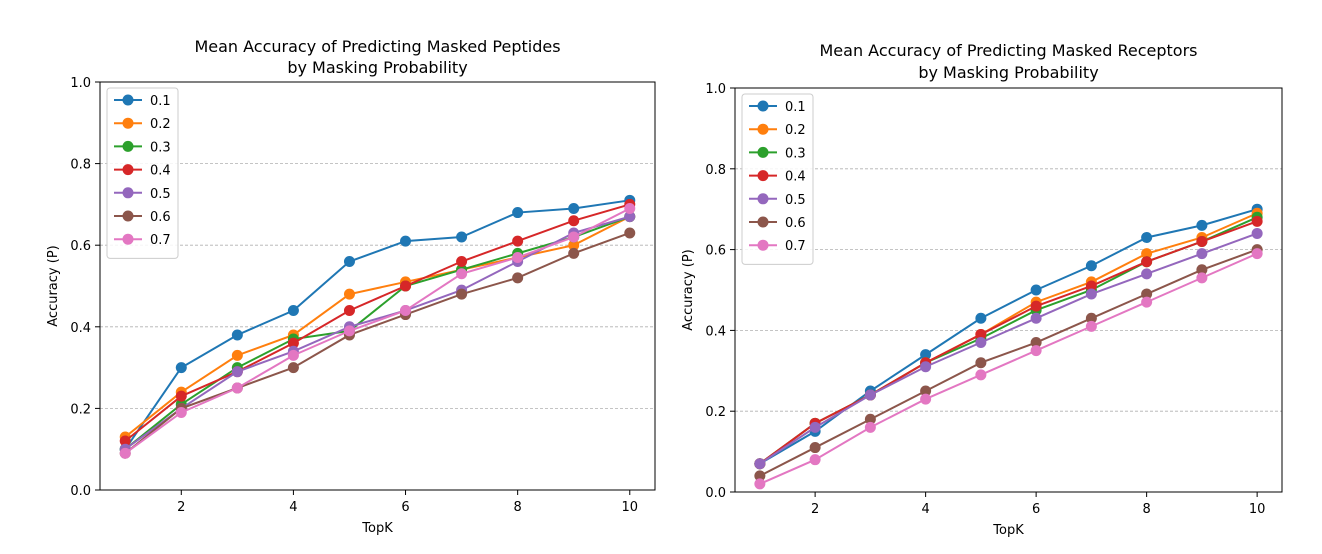 This screenshot has height=554, width=1322. Describe the element at coordinates (715, 251) in the screenshot. I see `y-tick-label: 0.6` at that location.